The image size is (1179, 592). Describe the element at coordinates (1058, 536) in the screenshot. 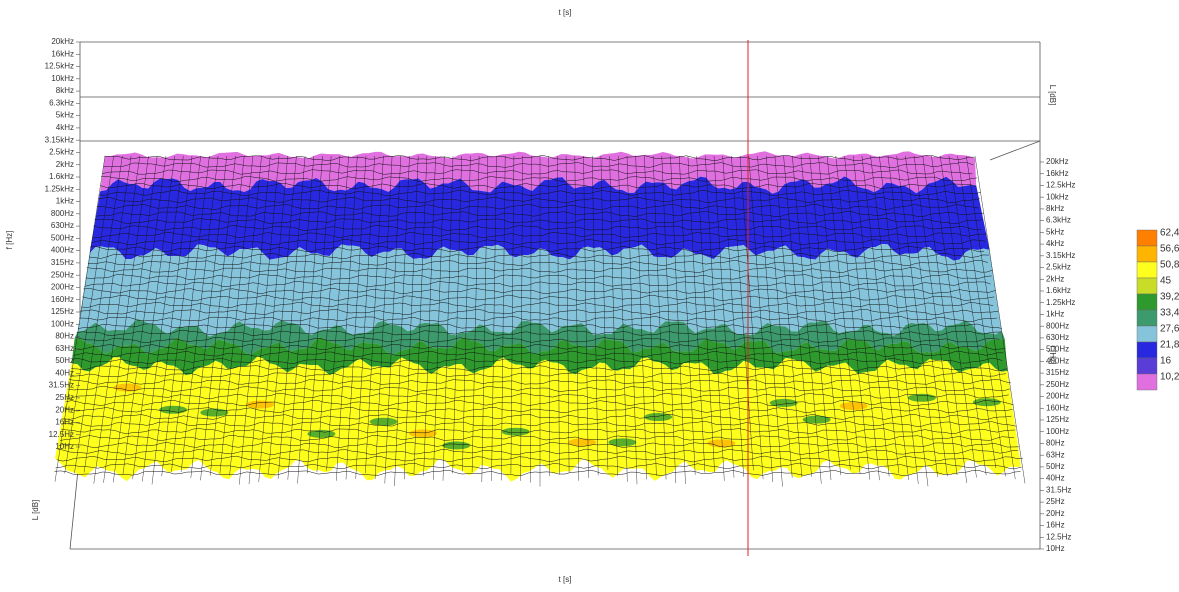

I see `y-tick-label: 12.5Hz` at that location.